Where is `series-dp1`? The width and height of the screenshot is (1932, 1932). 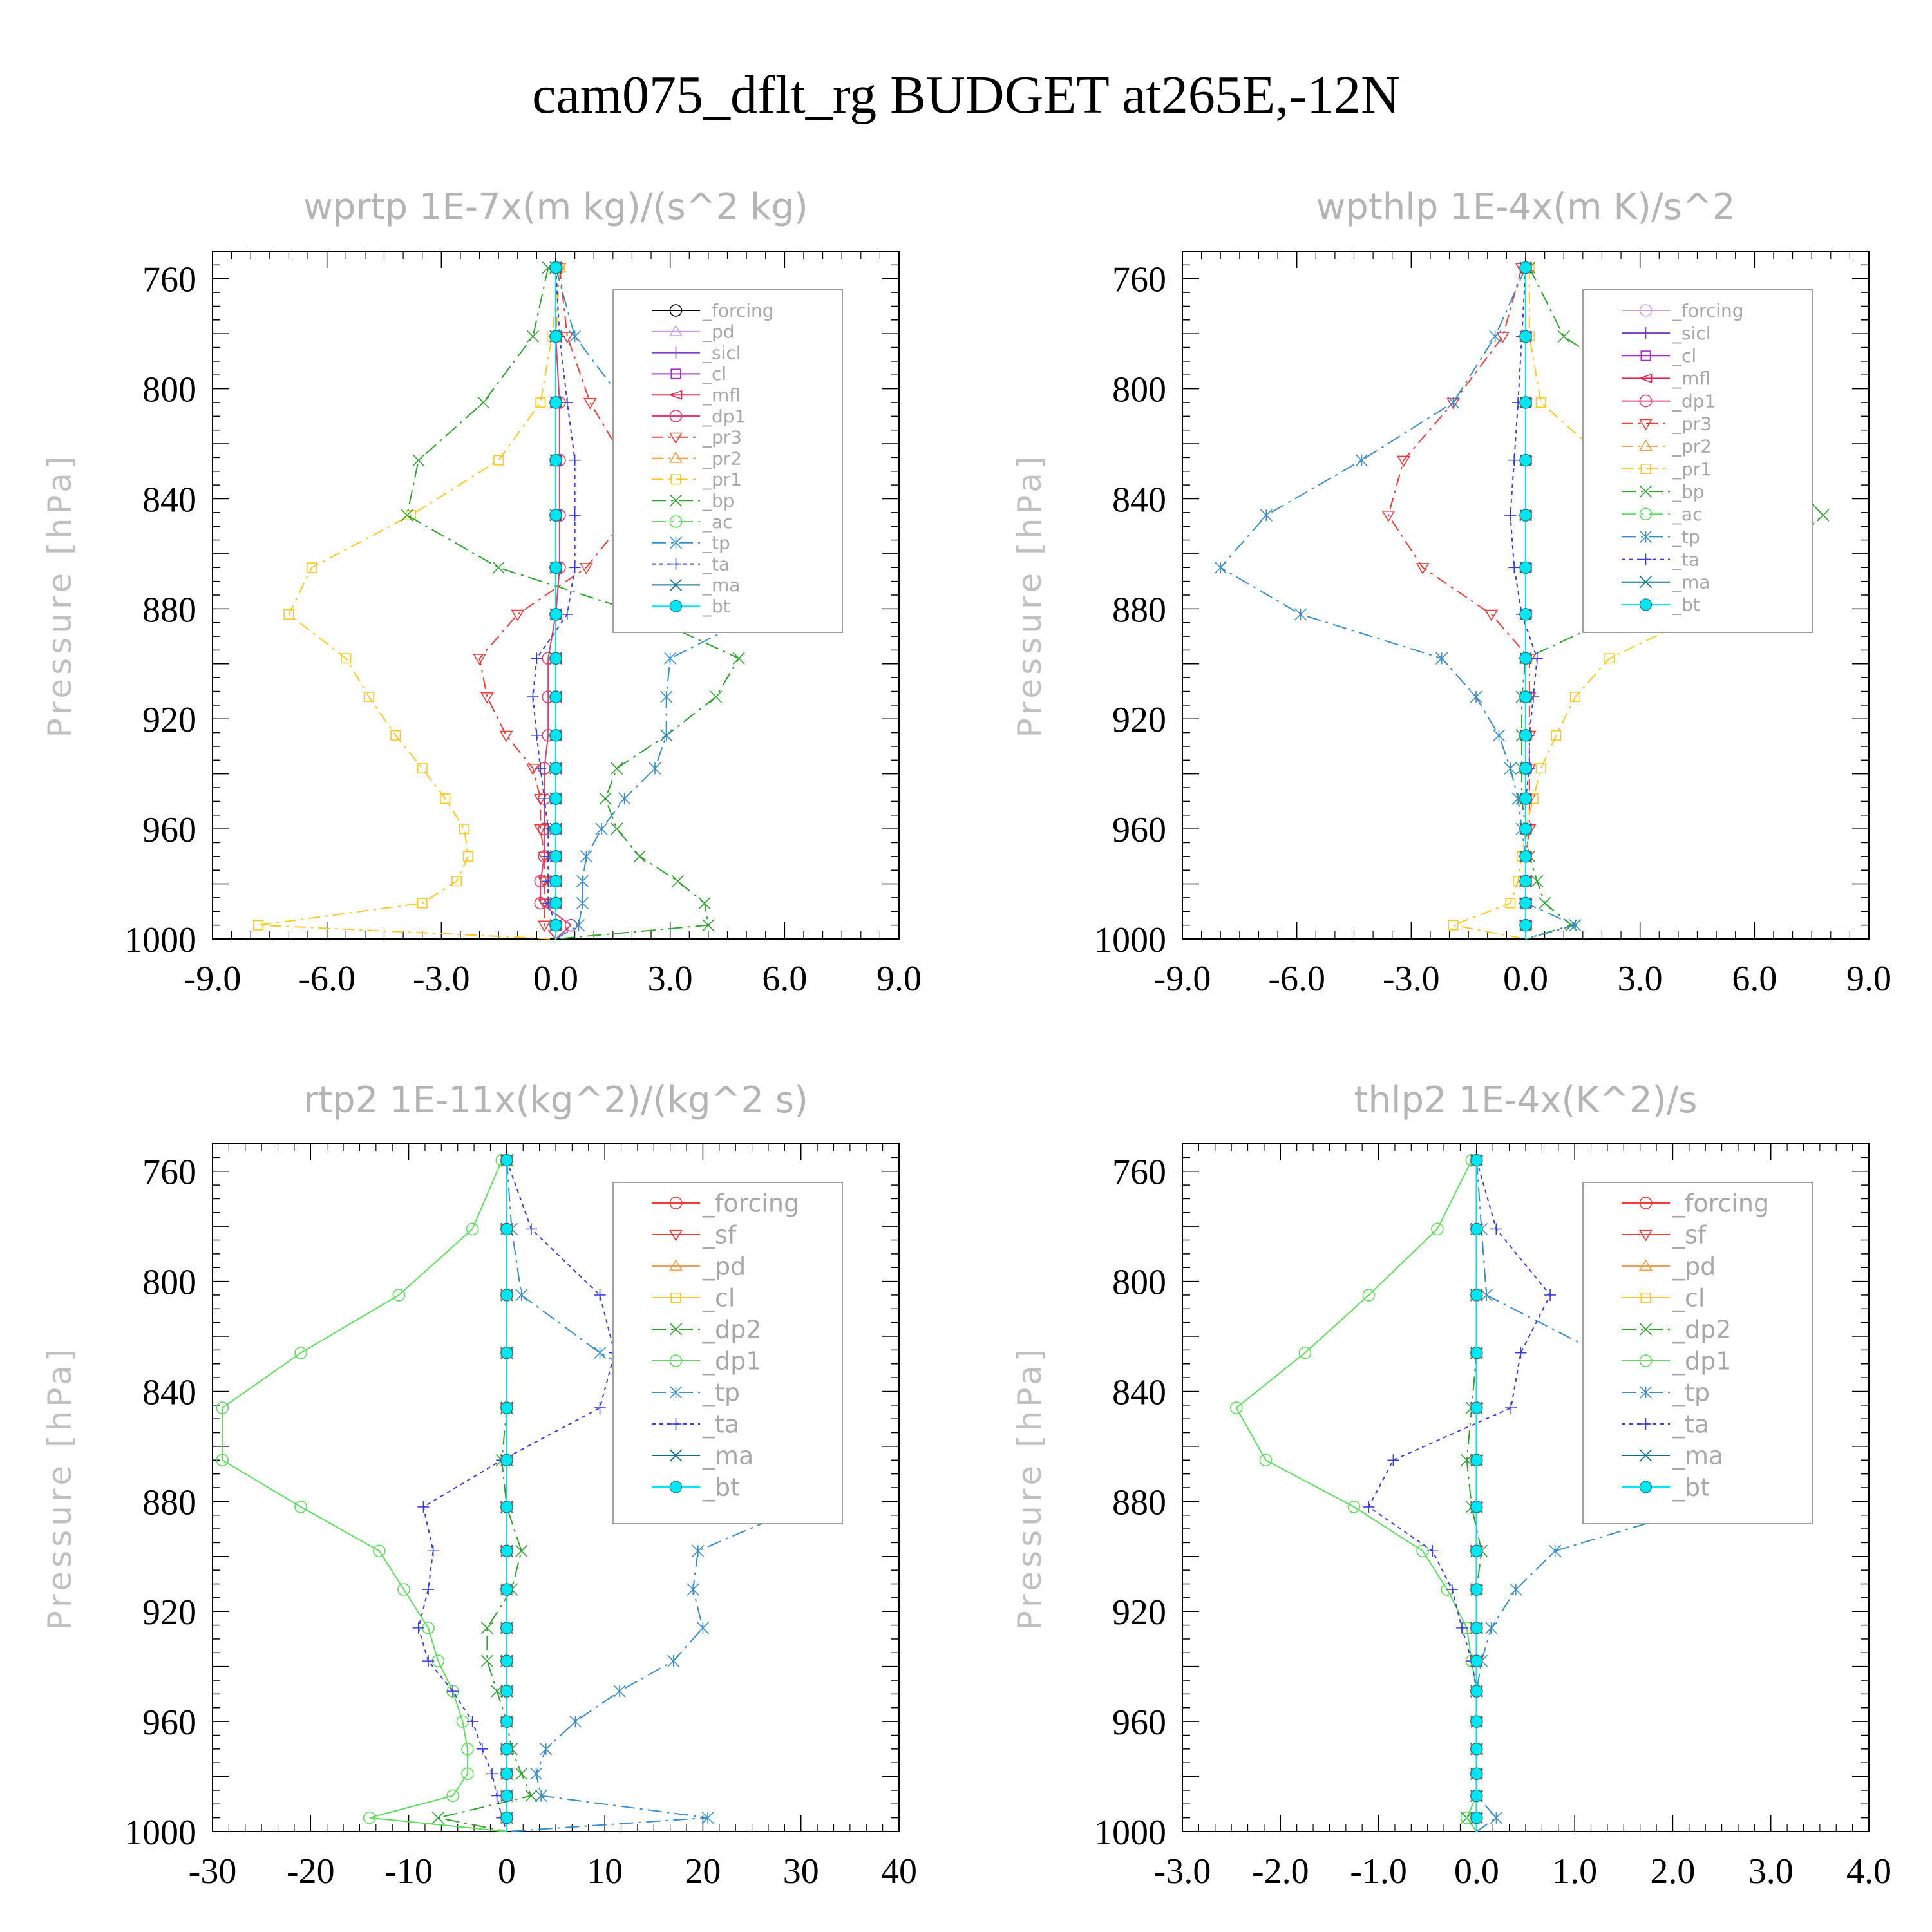 series-dp1 is located at coordinates (363, 1492).